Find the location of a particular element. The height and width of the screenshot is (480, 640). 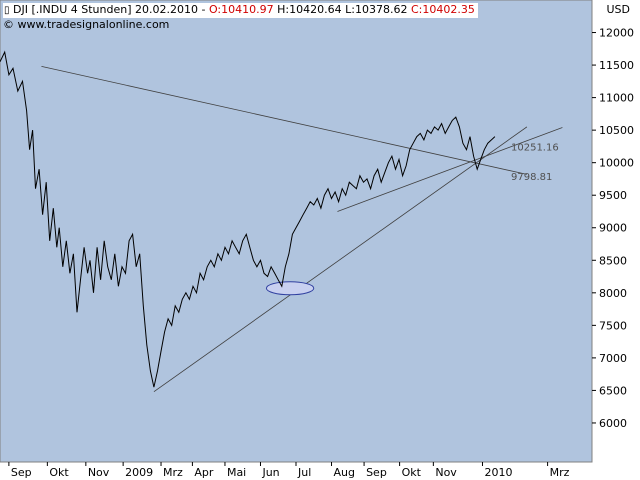

x-tick-label: Apr is located at coordinates (204, 472).